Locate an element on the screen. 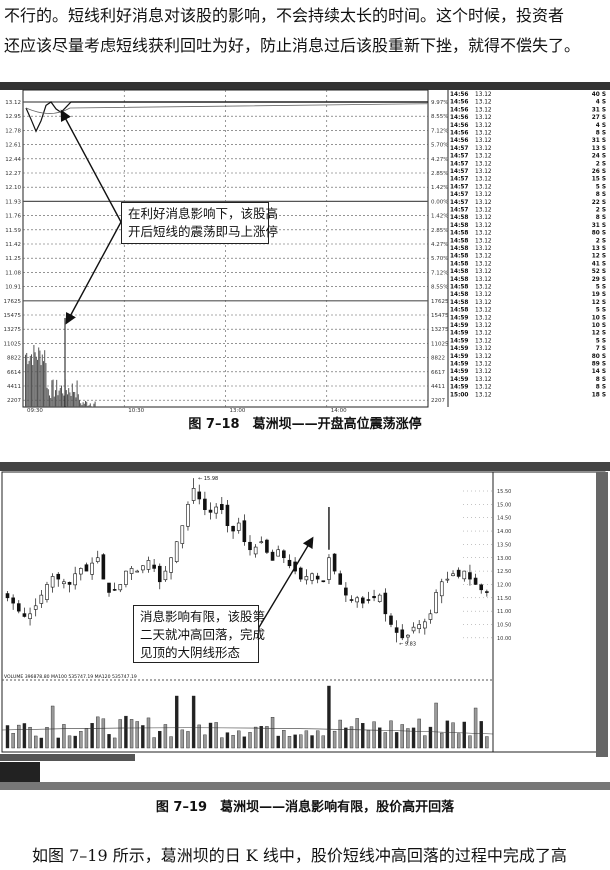  callout-text: 二天就冲高回落，完成 is located at coordinates (203, 634).